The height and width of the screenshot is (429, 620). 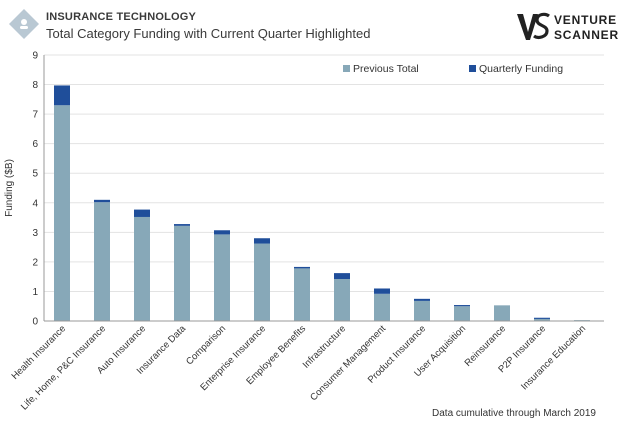 I want to click on venture-scanner-brand: VENTURE SCANNER, so click(x=567, y=28).